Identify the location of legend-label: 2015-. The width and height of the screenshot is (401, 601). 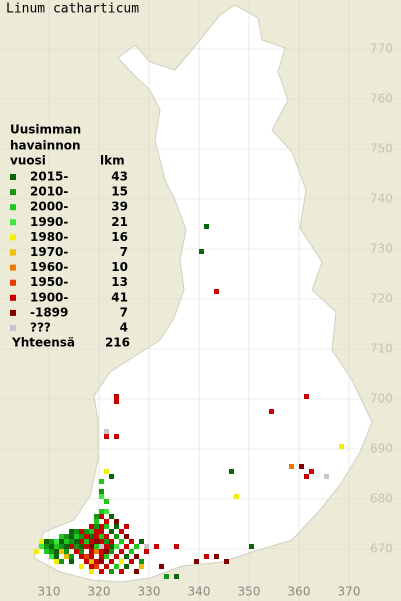
(49, 177).